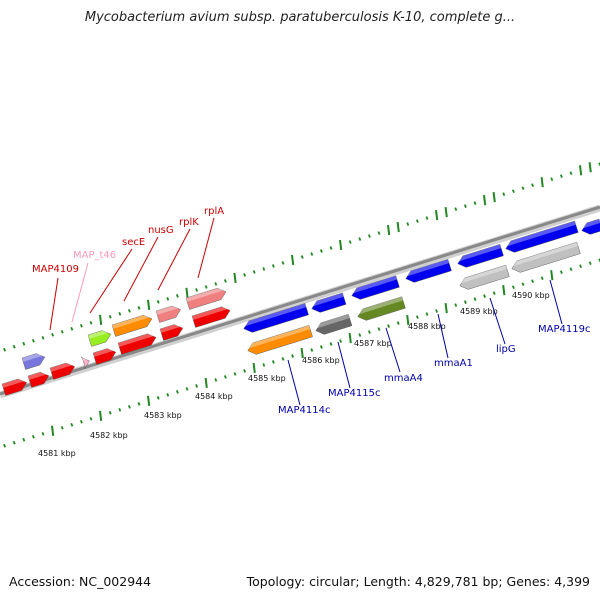  What do you see at coordinates (133, 242) in the screenshot?
I see `gene-label: secE` at bounding box center [133, 242].